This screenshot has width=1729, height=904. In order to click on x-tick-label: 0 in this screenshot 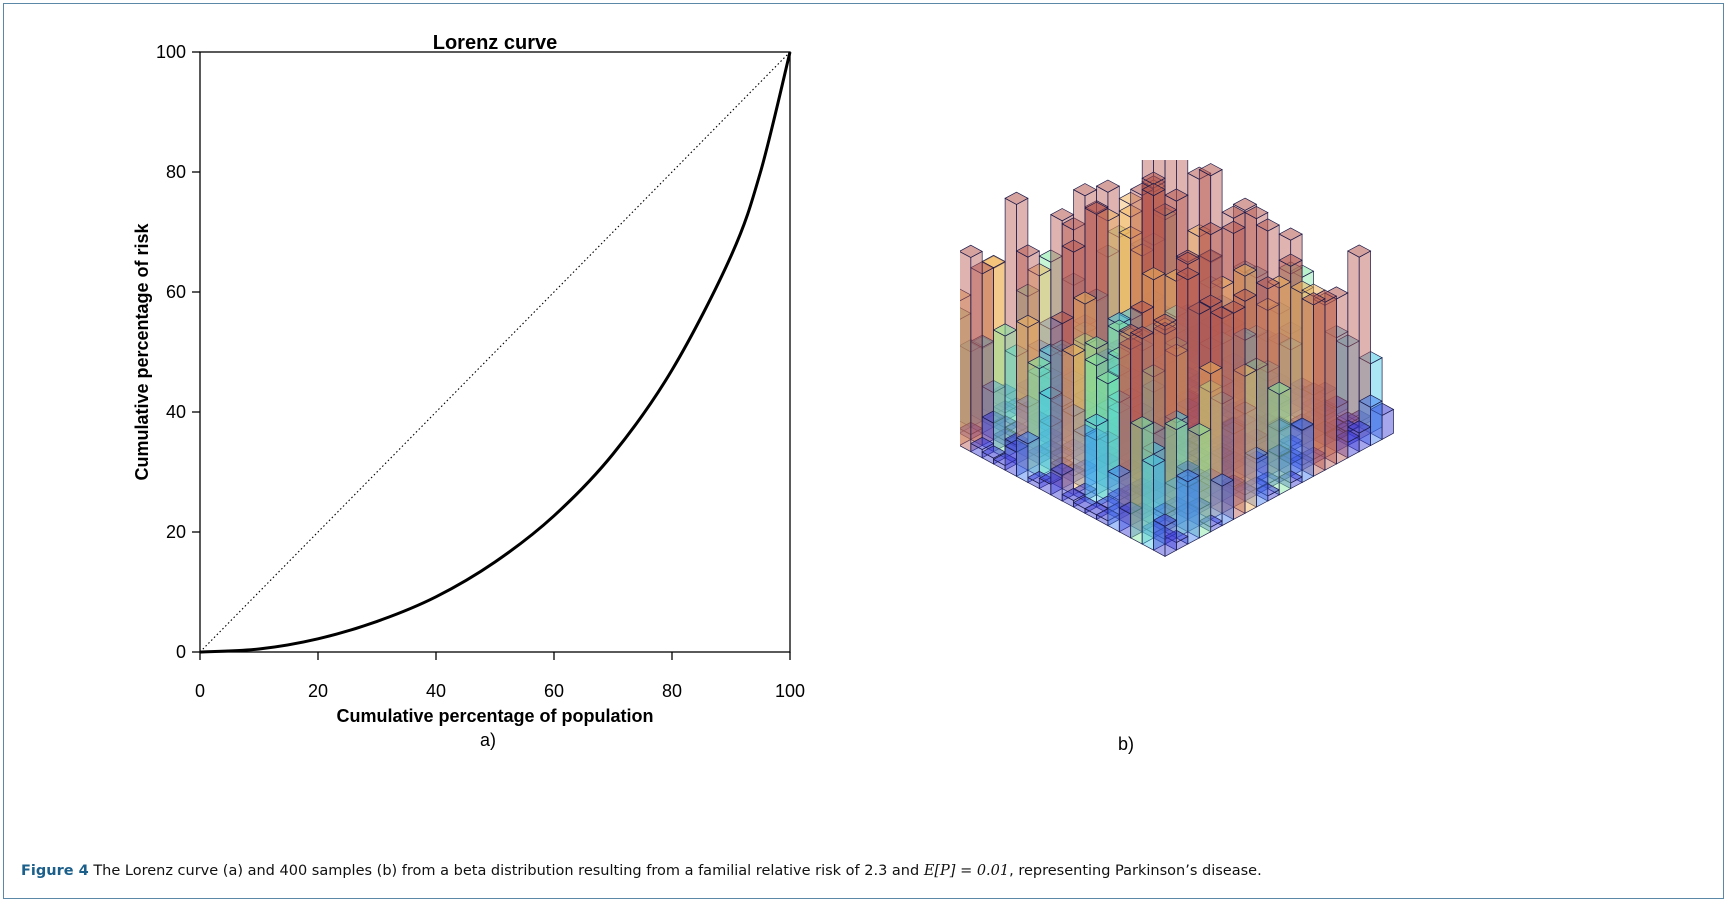, I will do `click(200, 691)`.